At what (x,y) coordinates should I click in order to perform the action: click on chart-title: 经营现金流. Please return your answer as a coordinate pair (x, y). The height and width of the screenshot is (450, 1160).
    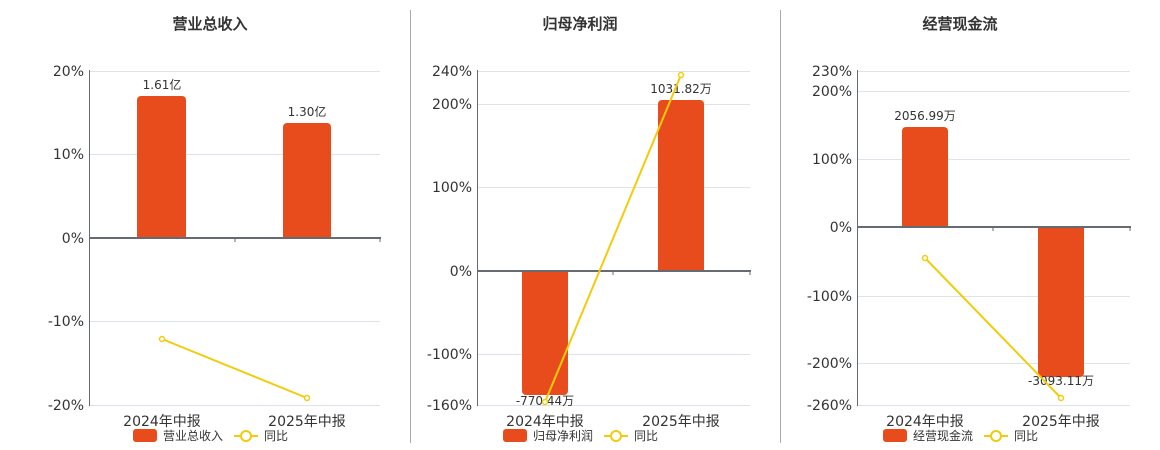
    Looking at the image, I should click on (959, 24).